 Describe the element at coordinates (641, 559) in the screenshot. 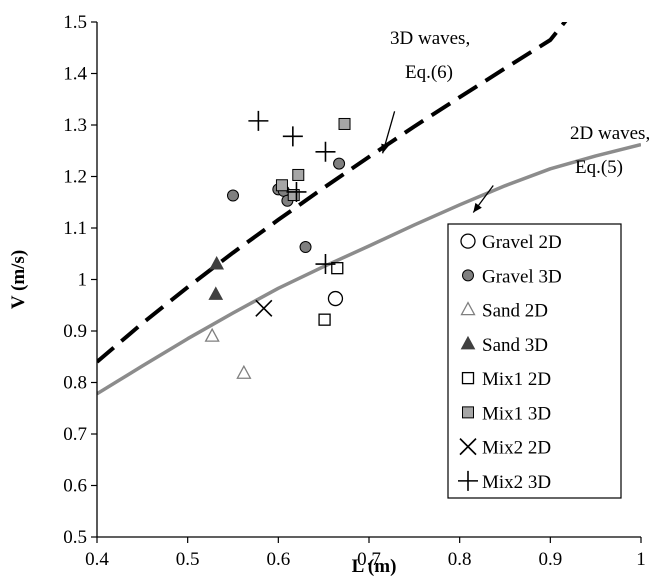

I see `x-tick-label: 1` at that location.